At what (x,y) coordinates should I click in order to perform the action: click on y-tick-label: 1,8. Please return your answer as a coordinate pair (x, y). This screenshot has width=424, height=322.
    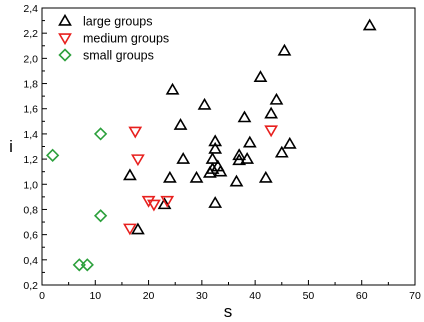
    Looking at the image, I should click on (30, 85).